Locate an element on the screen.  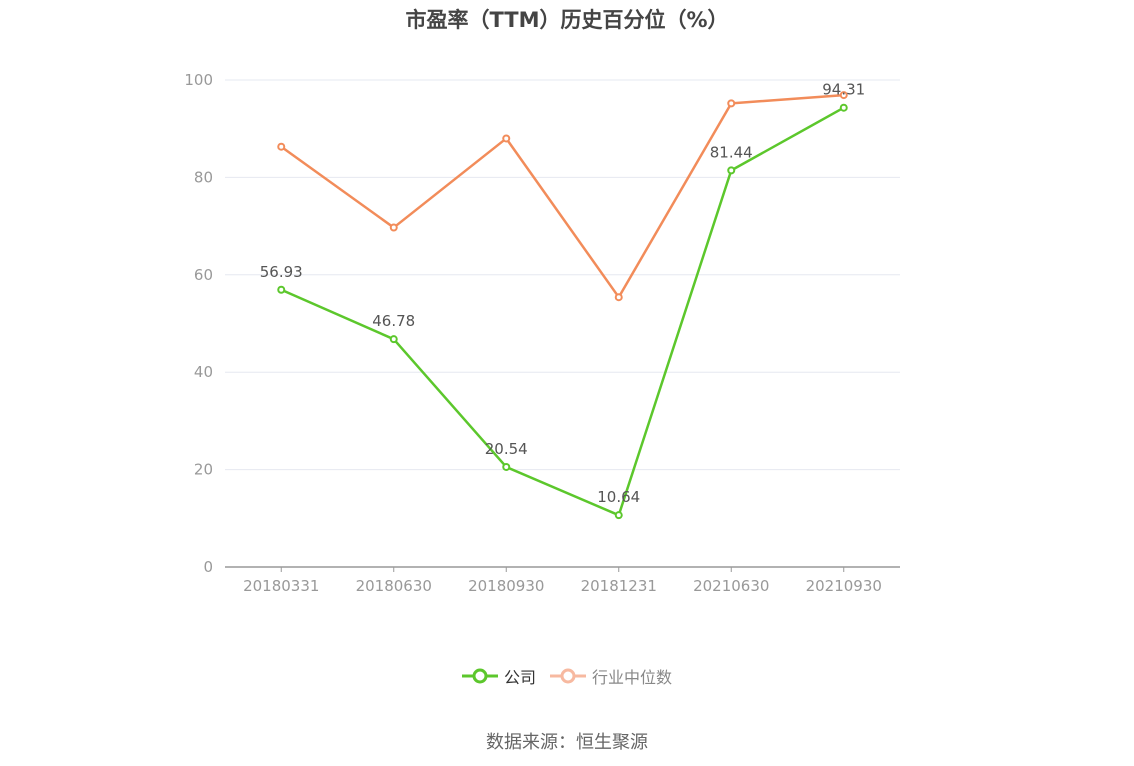
data-label: 46.78 is located at coordinates (393, 321).